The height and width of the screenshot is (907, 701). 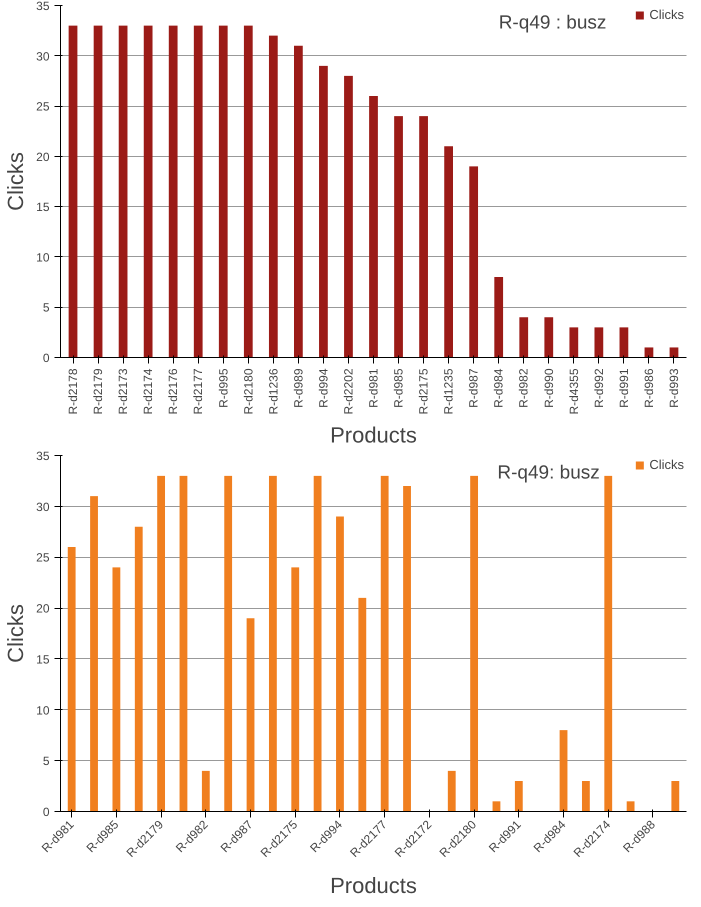 I want to click on chart-title: R-q49 : busz, so click(x=552, y=23).